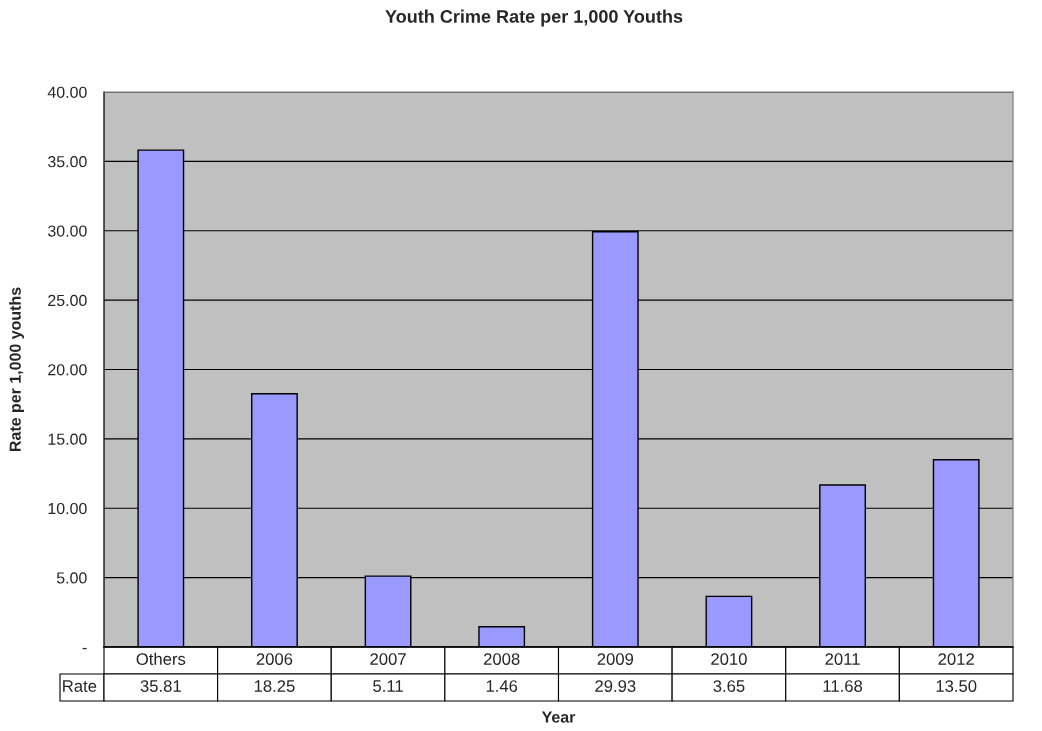 The width and height of the screenshot is (1042, 731). What do you see at coordinates (615, 686) in the screenshot?
I see `data-label: 29.93` at bounding box center [615, 686].